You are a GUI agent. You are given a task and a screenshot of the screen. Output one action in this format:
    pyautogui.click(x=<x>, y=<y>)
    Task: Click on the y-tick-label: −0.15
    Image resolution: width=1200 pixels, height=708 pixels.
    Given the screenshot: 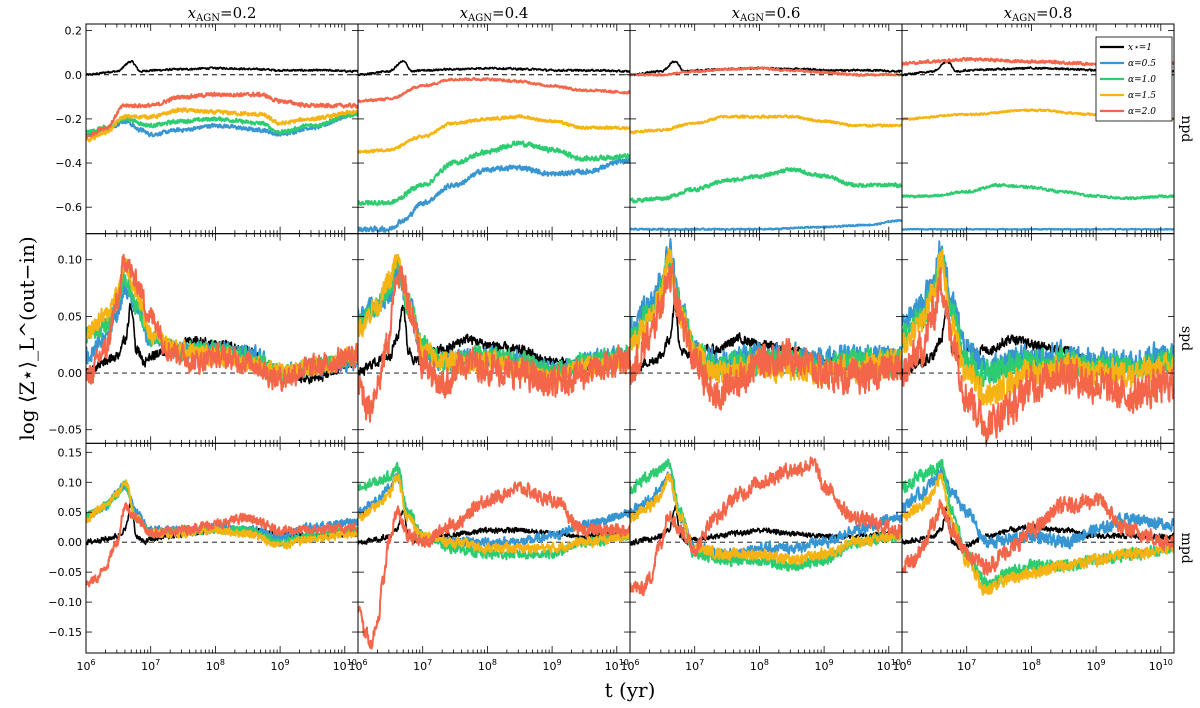 What is the action you would take?
    pyautogui.click(x=65, y=632)
    